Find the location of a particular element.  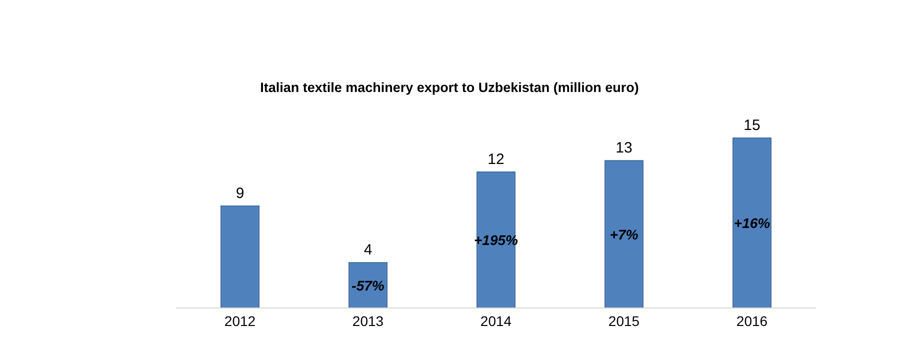

x-tick-label: 2016 is located at coordinates (752, 320).